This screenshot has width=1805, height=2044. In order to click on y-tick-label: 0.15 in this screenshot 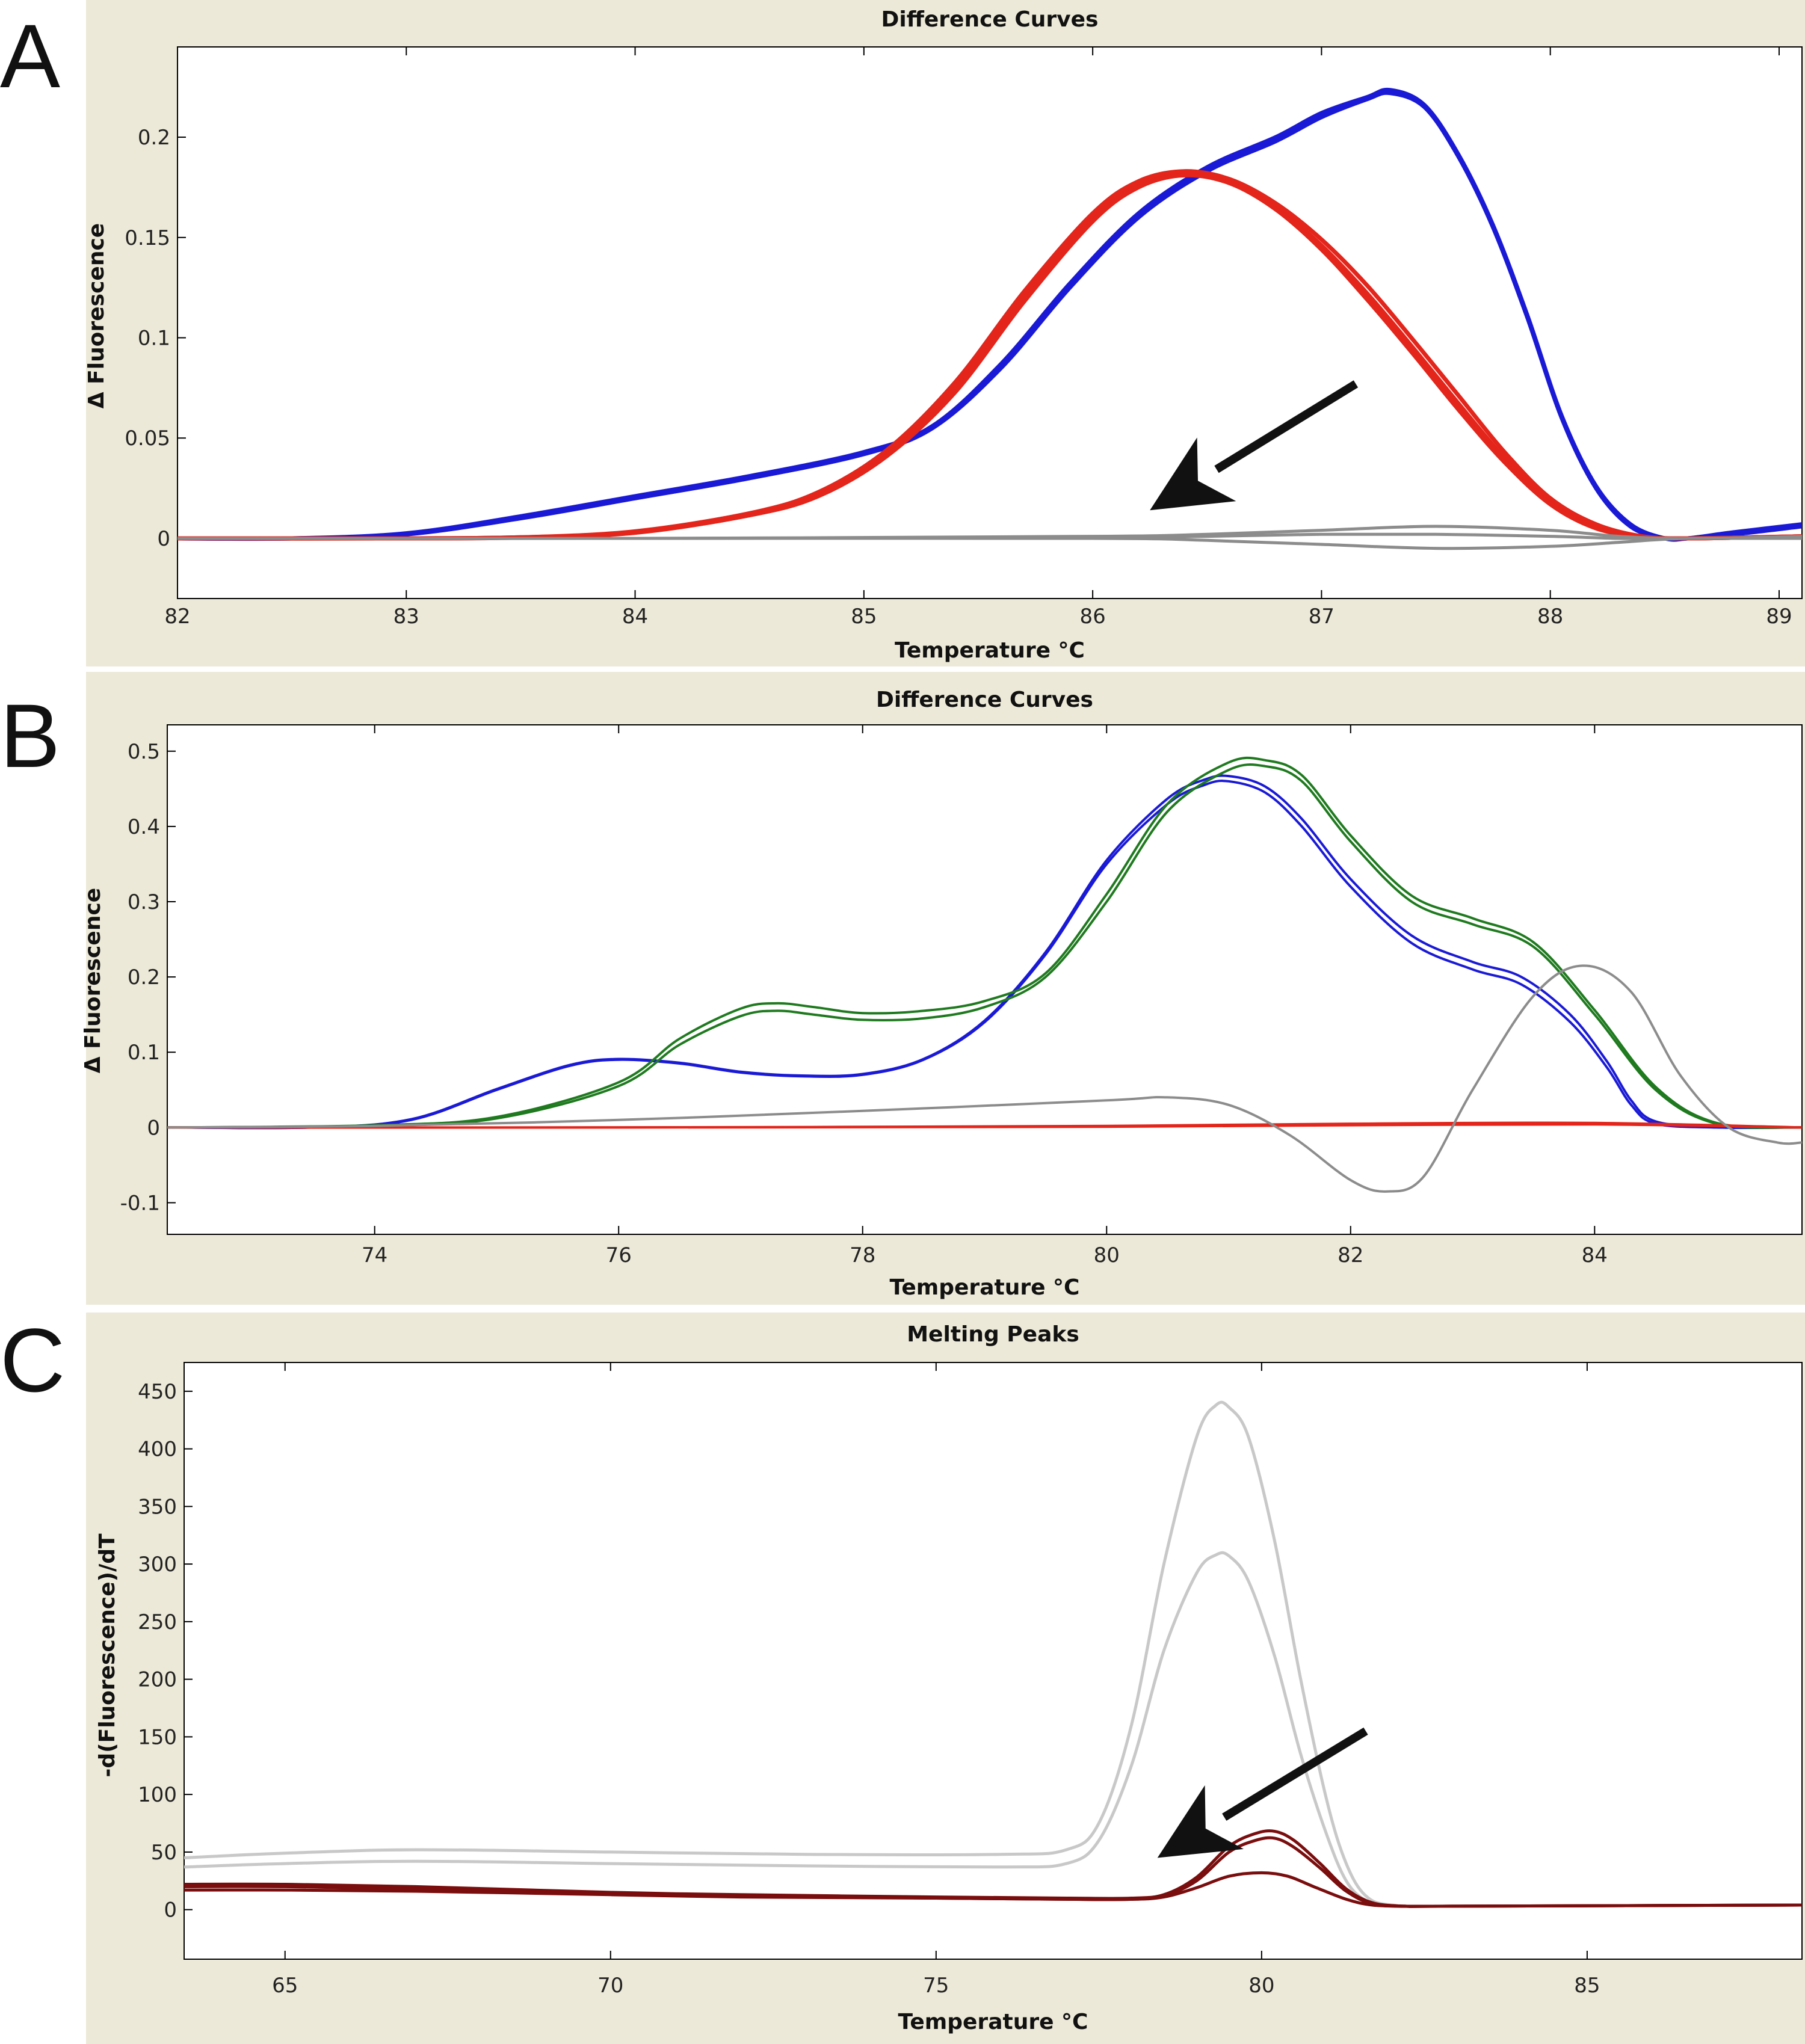, I will do `click(147, 238)`.